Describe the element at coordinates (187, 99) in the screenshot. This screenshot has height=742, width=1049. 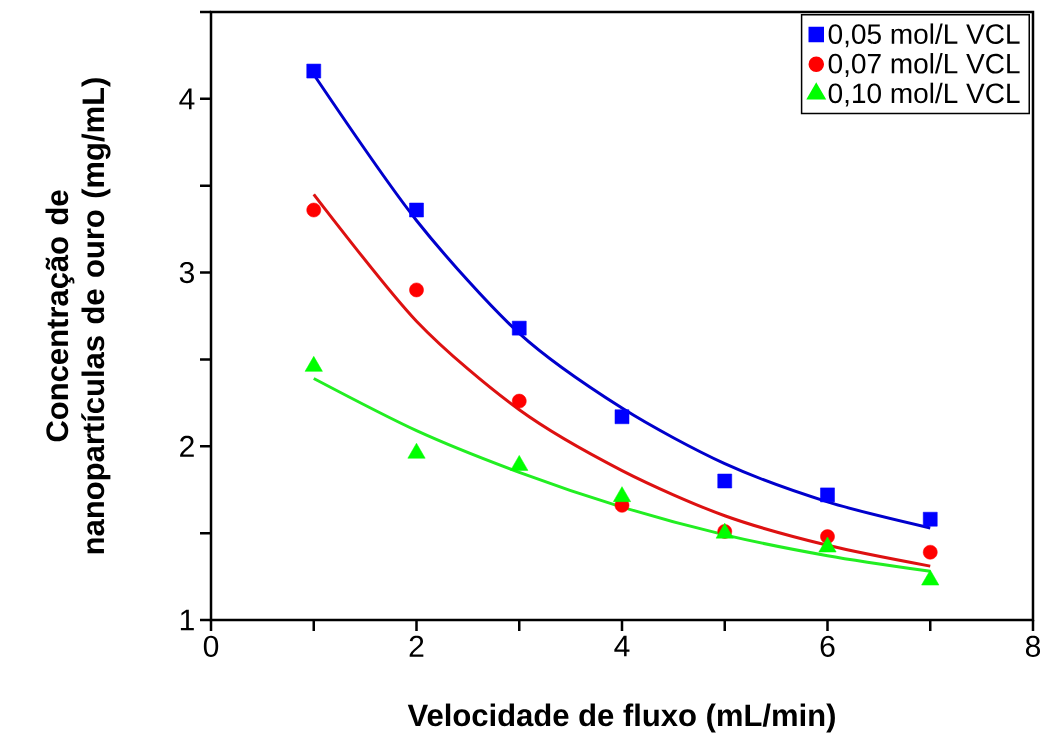
I see `y-tick-label: 4` at that location.